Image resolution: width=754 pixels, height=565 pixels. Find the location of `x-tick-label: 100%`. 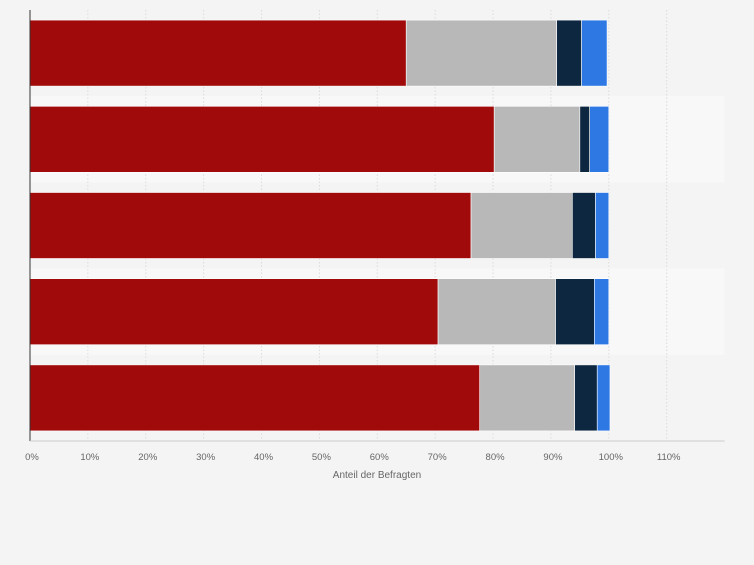

x-tick-label: 100% is located at coordinates (611, 457).